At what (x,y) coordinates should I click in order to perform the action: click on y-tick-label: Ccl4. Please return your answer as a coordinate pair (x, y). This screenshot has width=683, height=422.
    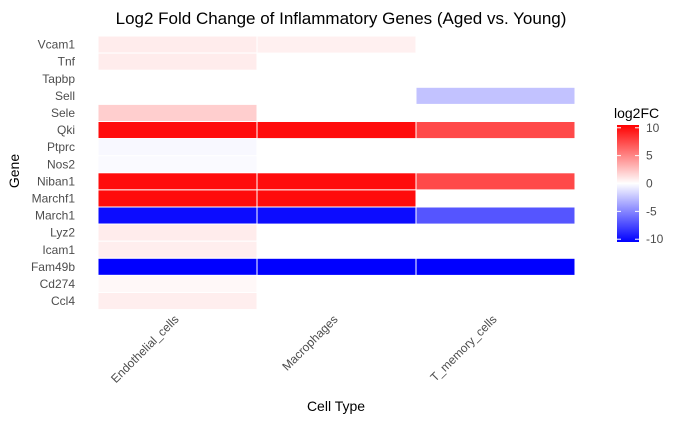
    Looking at the image, I should click on (63, 301).